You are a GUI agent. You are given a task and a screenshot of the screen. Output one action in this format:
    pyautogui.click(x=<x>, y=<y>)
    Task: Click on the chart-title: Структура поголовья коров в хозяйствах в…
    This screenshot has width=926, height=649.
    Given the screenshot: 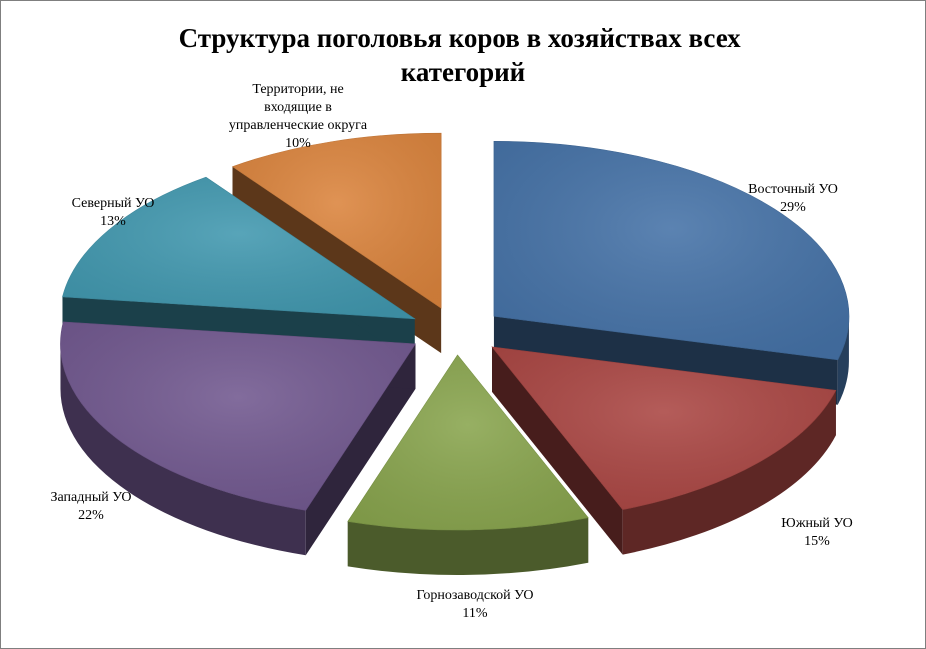 What is the action you would take?
    pyautogui.click(x=463, y=55)
    